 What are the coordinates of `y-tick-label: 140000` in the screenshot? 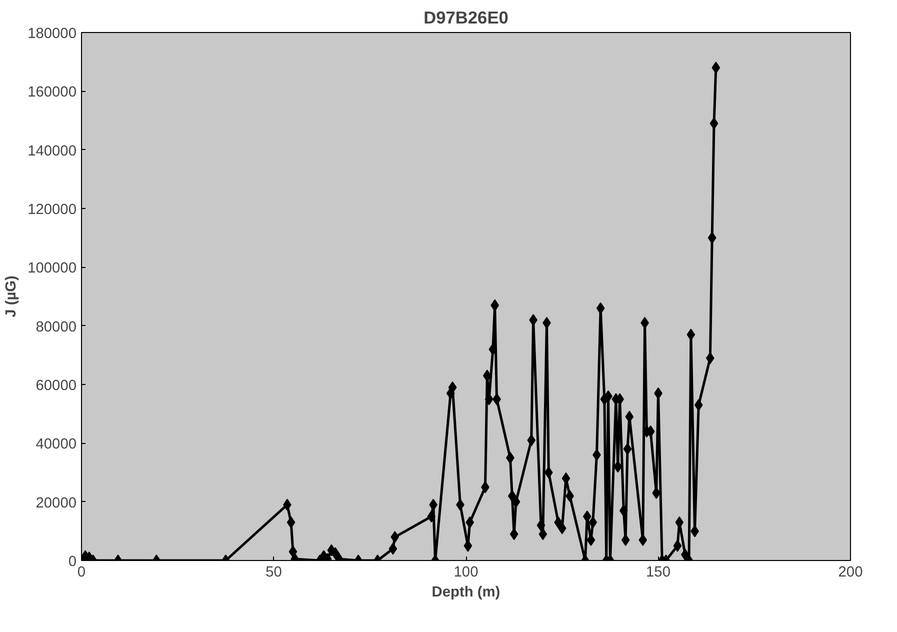 It's located at (52, 151).